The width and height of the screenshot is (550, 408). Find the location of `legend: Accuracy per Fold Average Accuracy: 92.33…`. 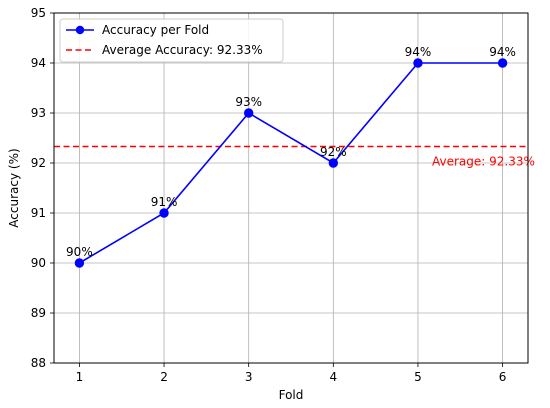

legend: Accuracy per Fold Average Accuracy: 92.33… is located at coordinates (171, 40).